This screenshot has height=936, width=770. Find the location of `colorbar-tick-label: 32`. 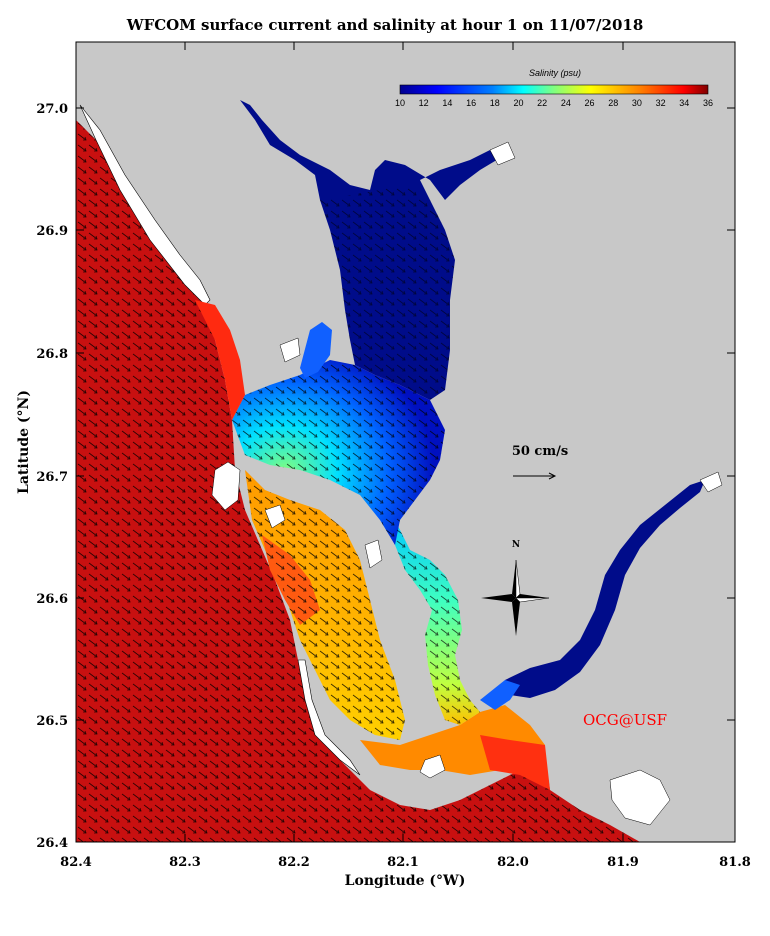

colorbar-tick-label: 32 is located at coordinates (661, 103).